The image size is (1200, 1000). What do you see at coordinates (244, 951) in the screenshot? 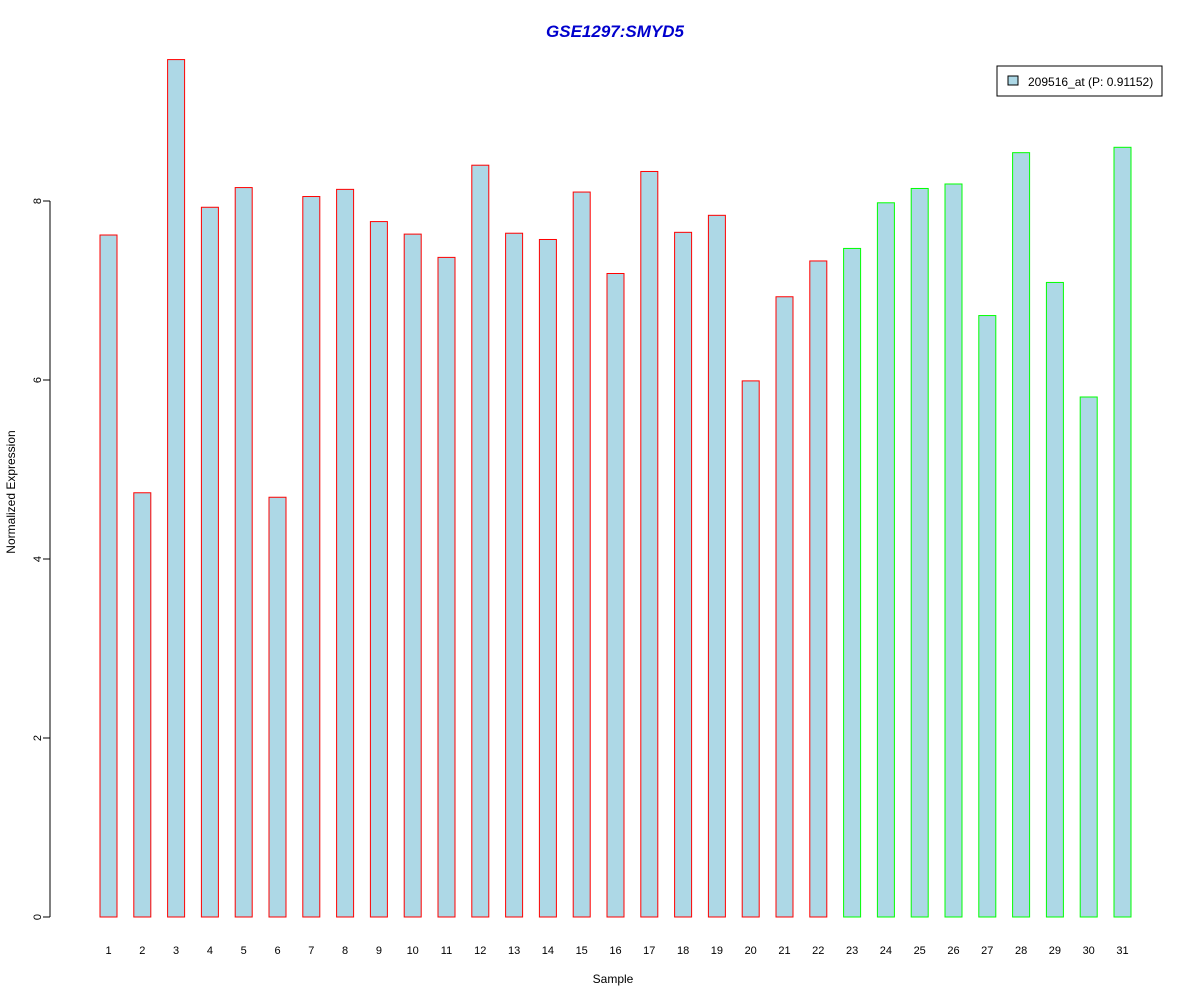
I see `x-tick-label: 5` at bounding box center [244, 951].